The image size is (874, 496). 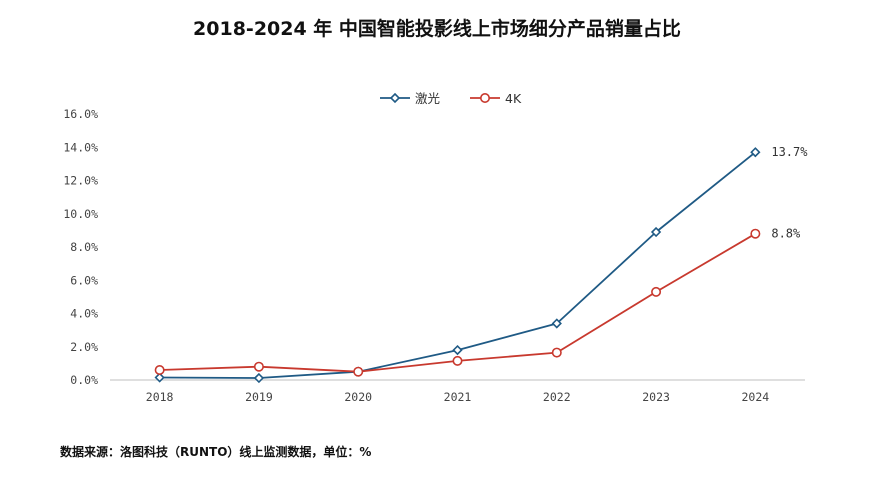 What do you see at coordinates (513, 98) in the screenshot?
I see `legend-label: 4K` at bounding box center [513, 98].